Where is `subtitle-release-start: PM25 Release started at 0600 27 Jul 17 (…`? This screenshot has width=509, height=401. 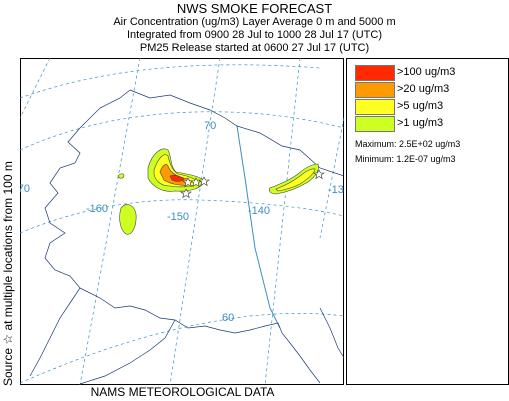 subtitle-release-start: PM25 Release started at 0600 27 Jul 17 (… is located at coordinates (254, 48).